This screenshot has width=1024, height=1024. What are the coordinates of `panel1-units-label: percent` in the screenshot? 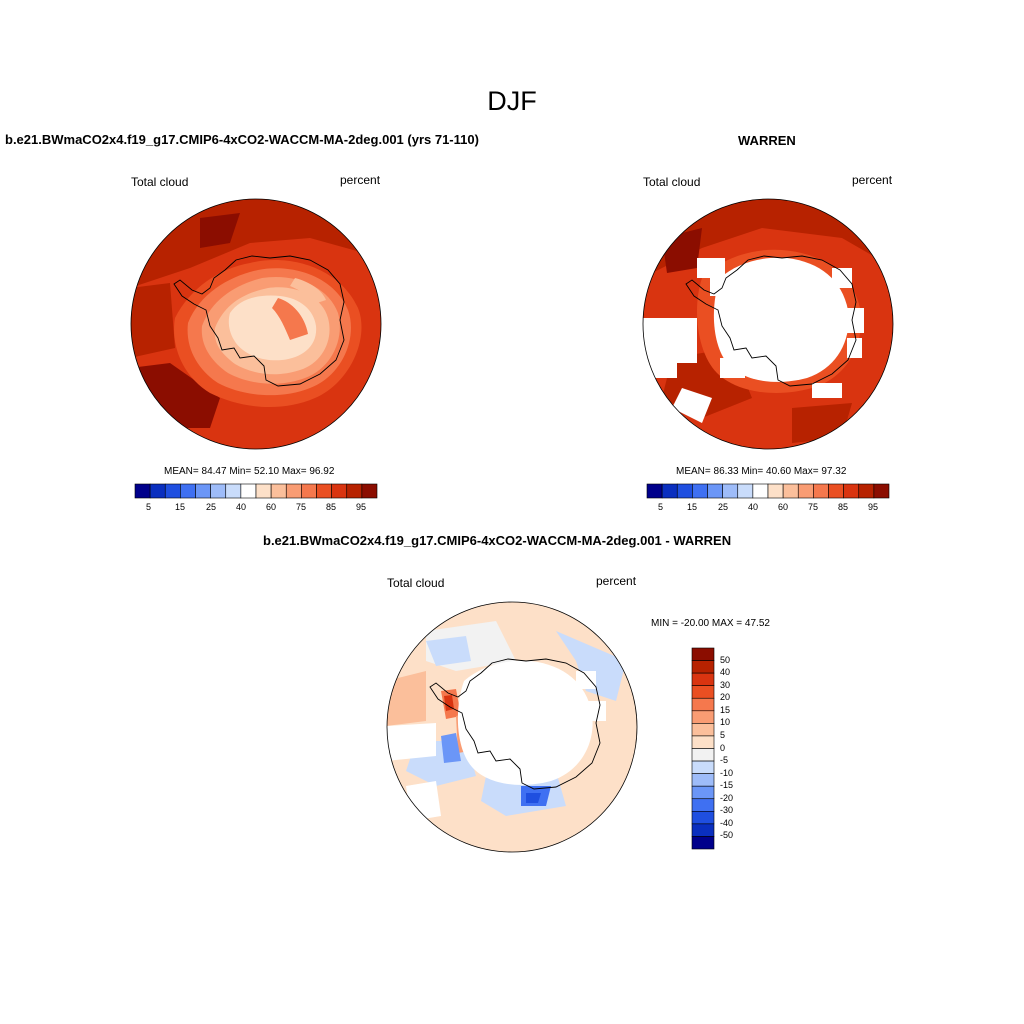 It's located at (360, 180).